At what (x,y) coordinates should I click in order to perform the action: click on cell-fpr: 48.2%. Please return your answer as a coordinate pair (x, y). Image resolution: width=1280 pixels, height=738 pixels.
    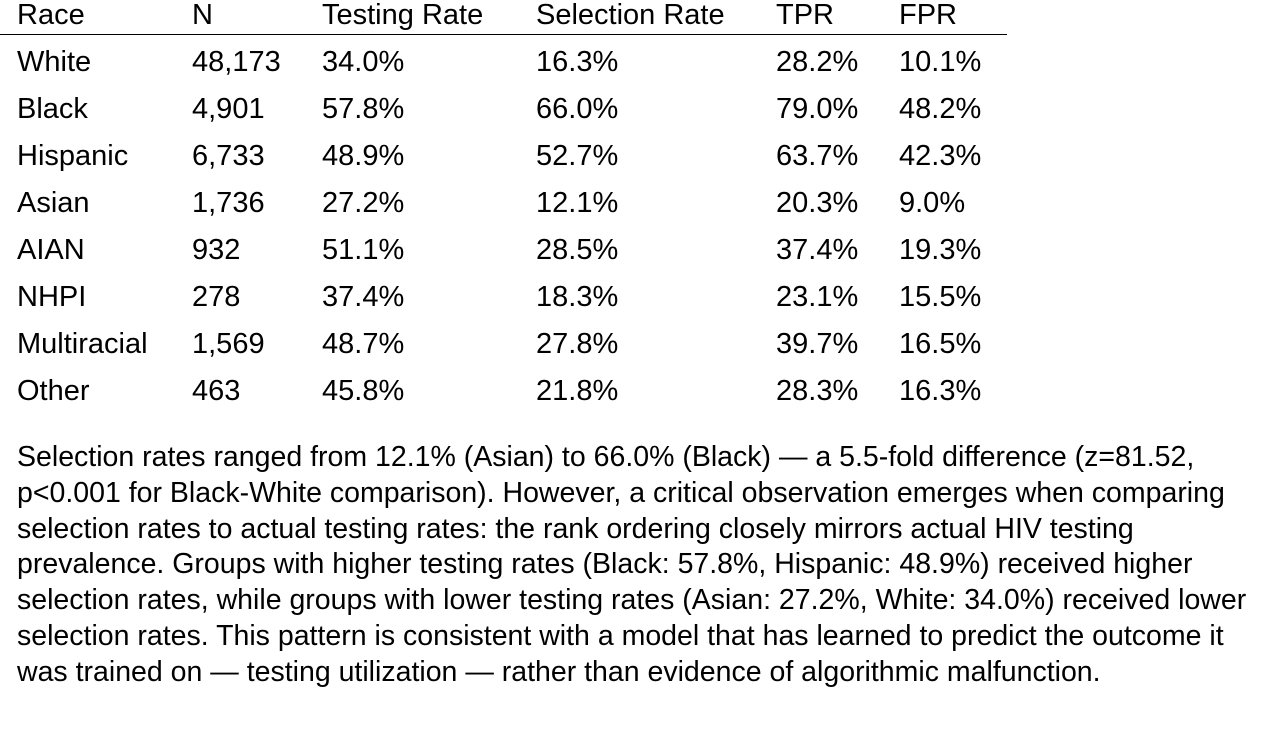
    Looking at the image, I should click on (940, 109).